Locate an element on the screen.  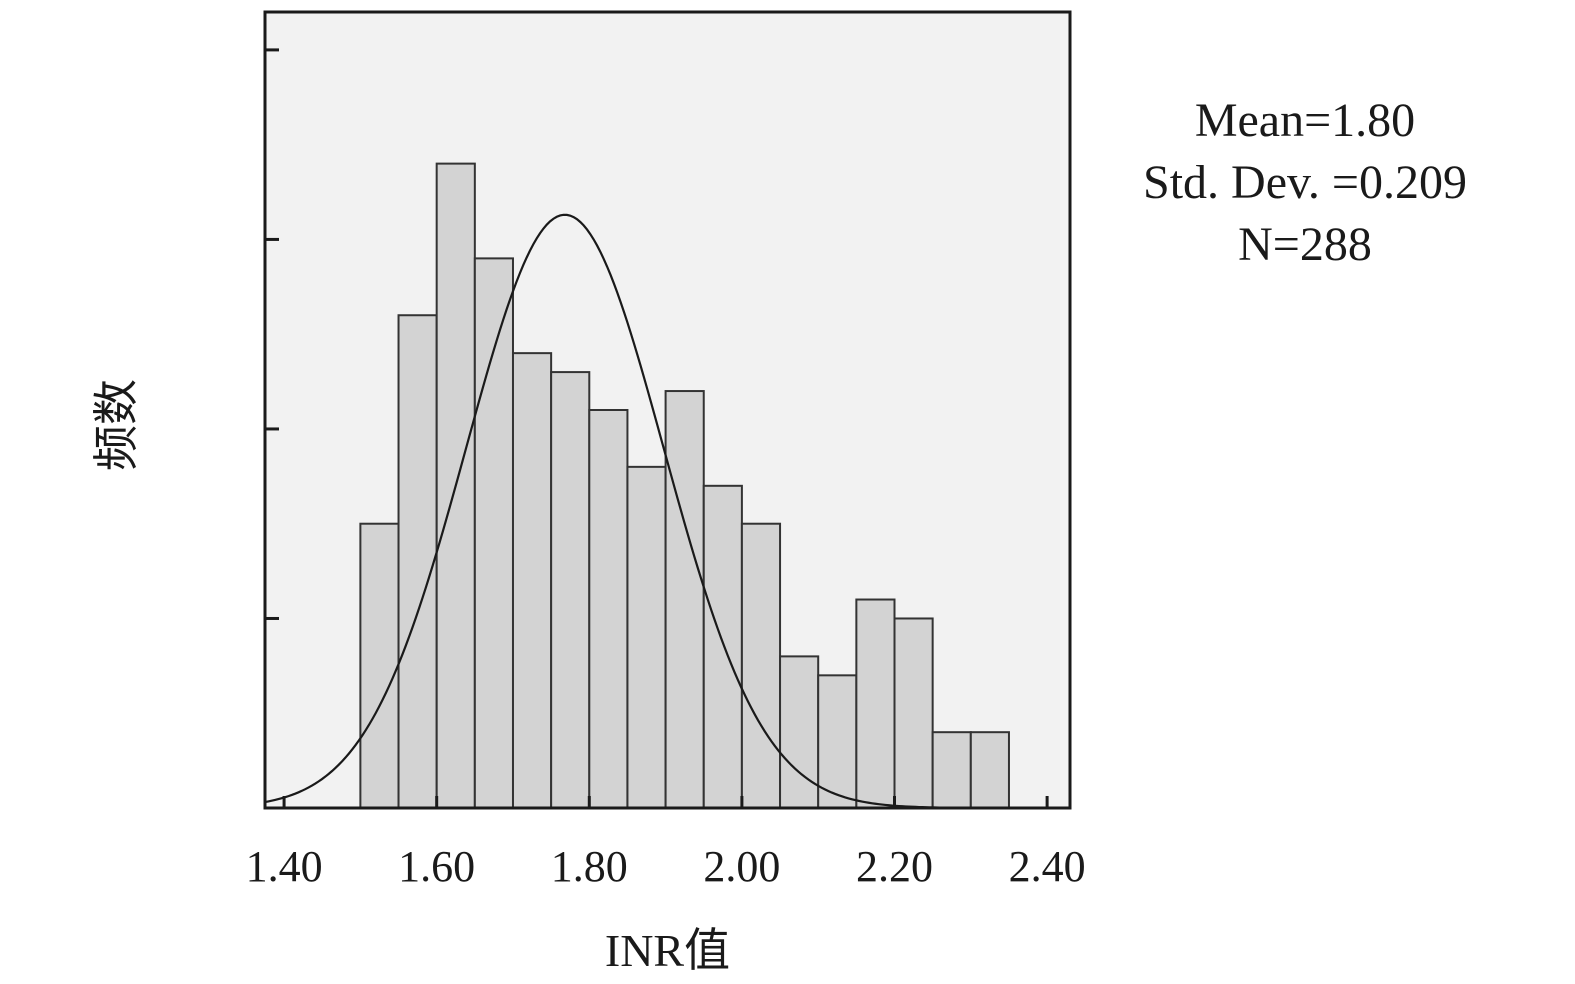
stats-n: N=288 is located at coordinates (1305, 244).